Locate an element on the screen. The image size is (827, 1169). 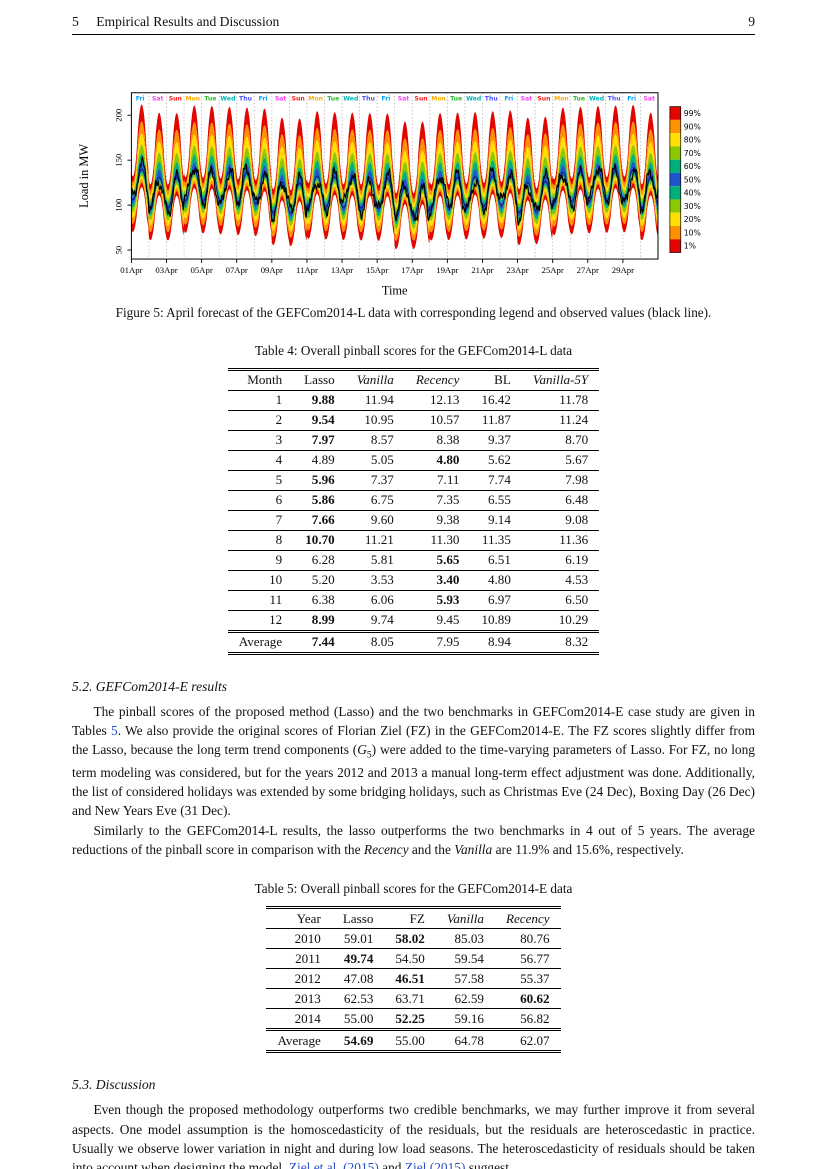
text-segment: and is located at coordinates (391, 1164).